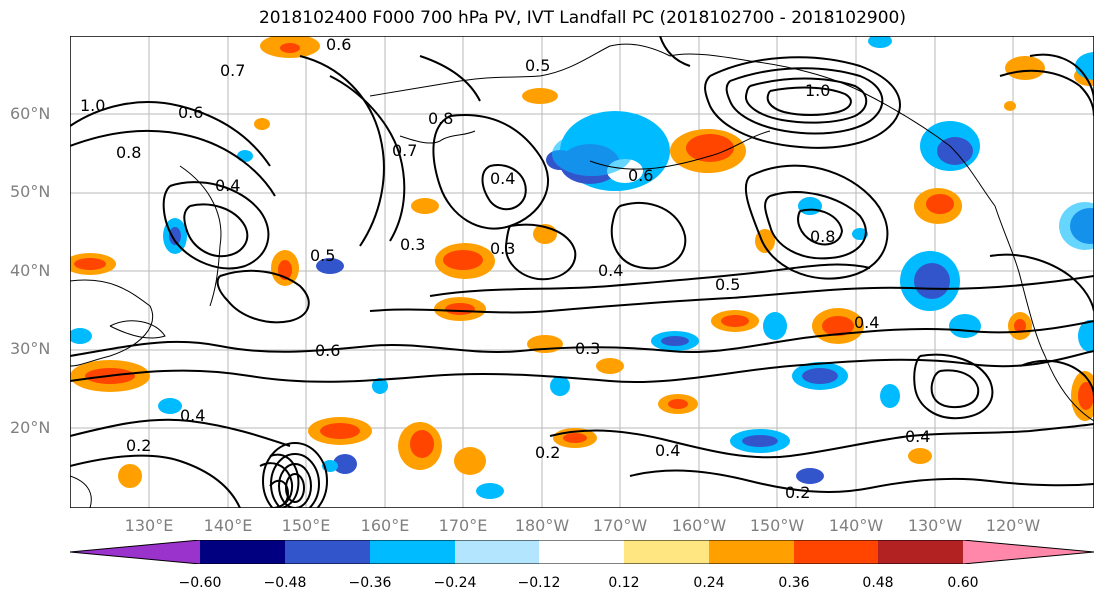 The height and width of the screenshot is (601, 1105). What do you see at coordinates (935, 525) in the screenshot?
I see `lon-label-130w: 130°W` at bounding box center [935, 525].